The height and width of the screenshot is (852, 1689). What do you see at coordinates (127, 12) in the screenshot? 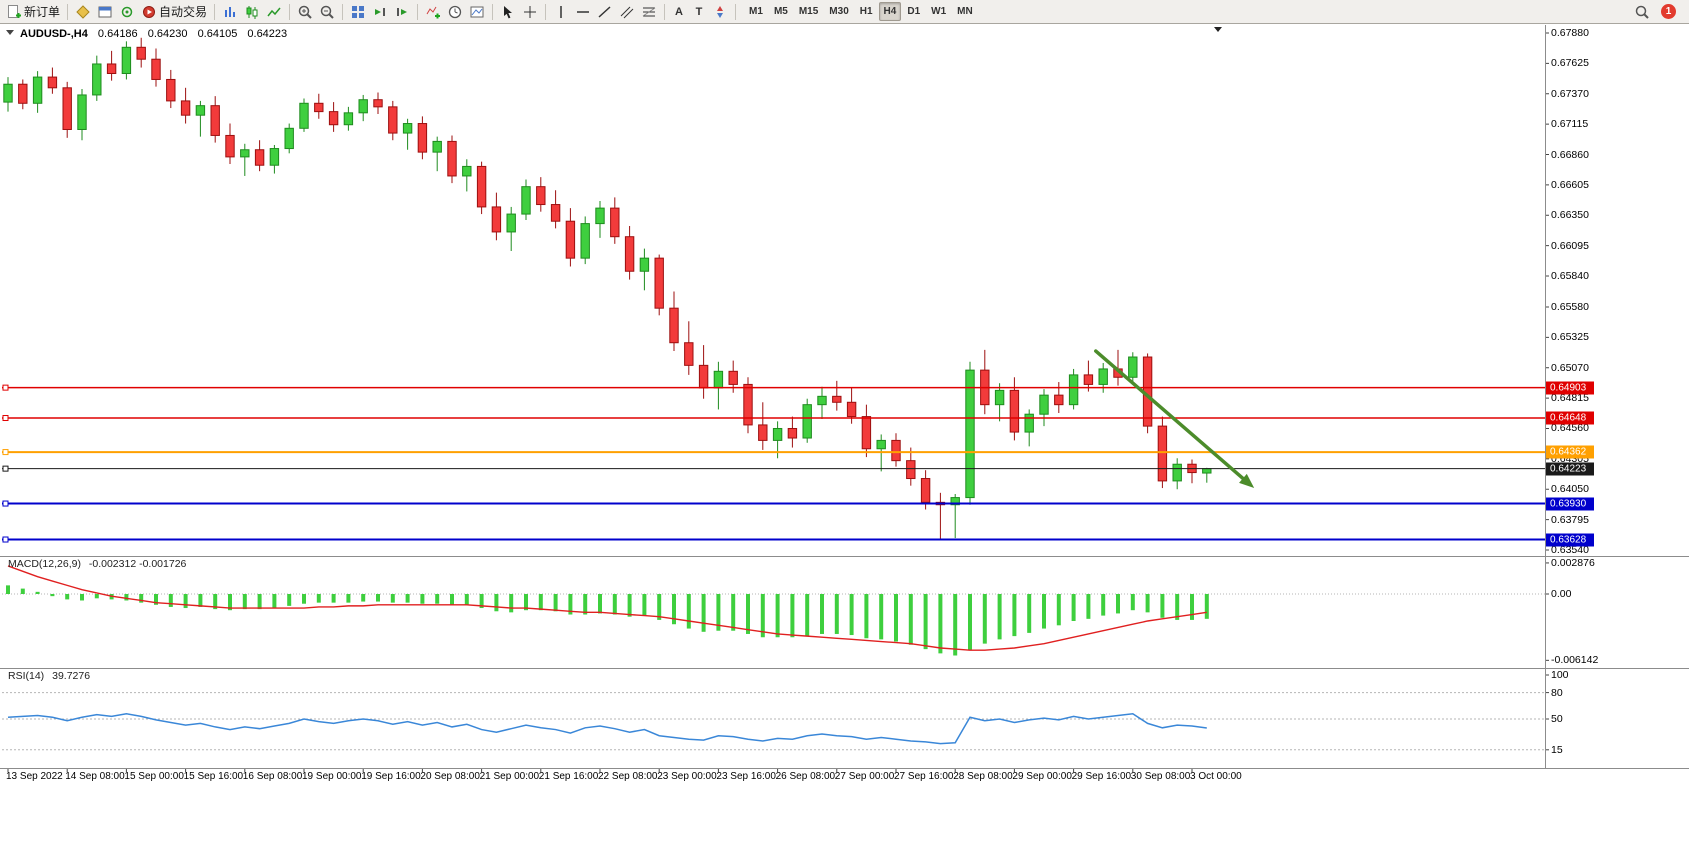
I see `market-watch-button` at bounding box center [127, 12].